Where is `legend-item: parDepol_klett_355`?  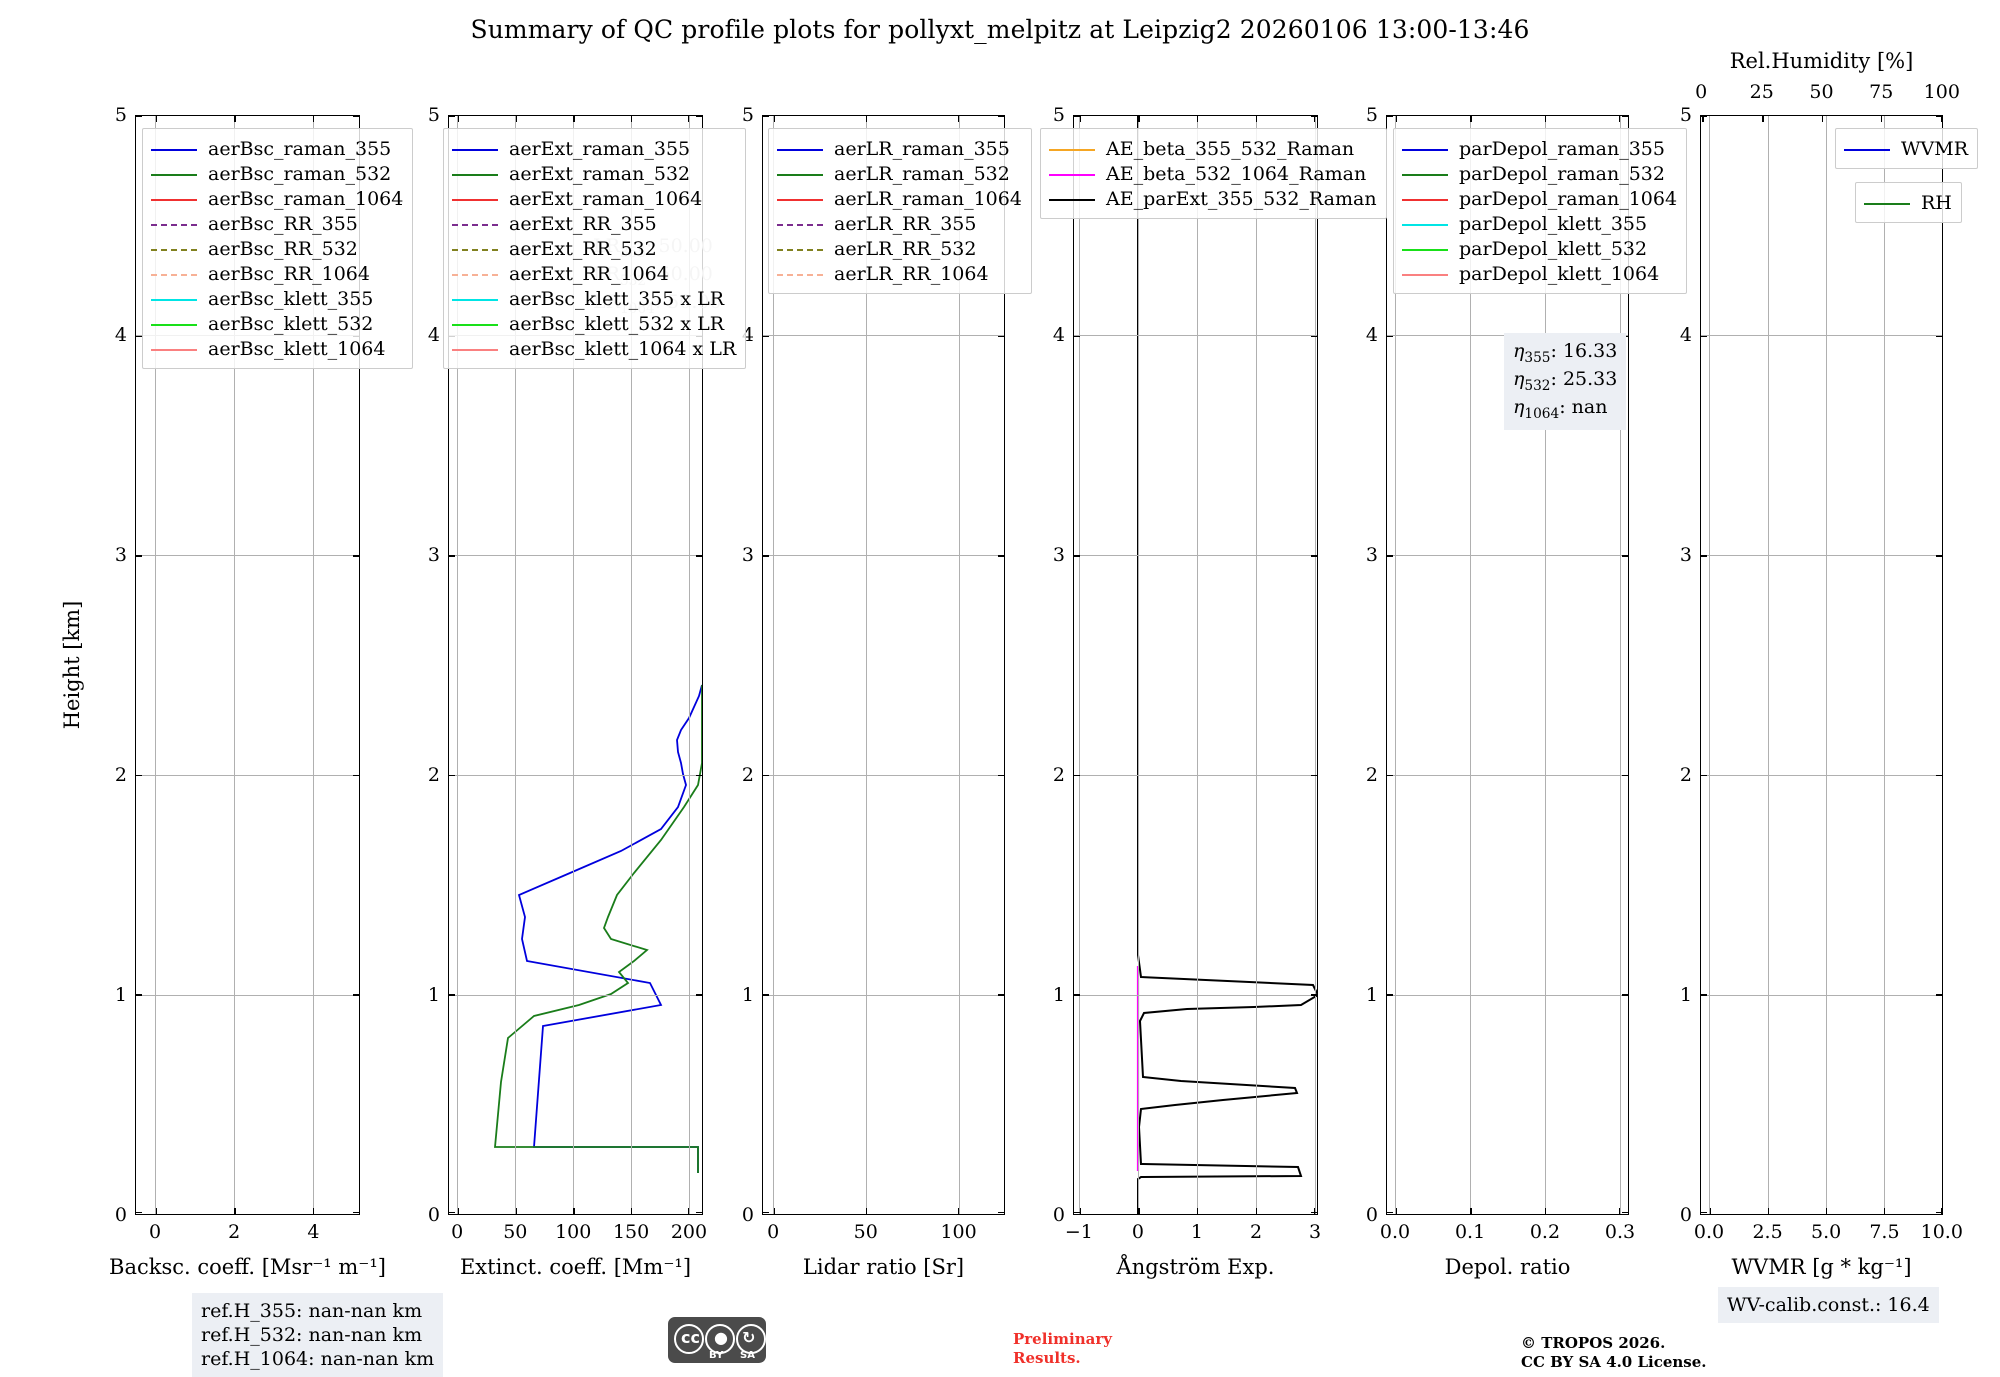 legend-item: parDepol_klett_355 is located at coordinates (1539, 223).